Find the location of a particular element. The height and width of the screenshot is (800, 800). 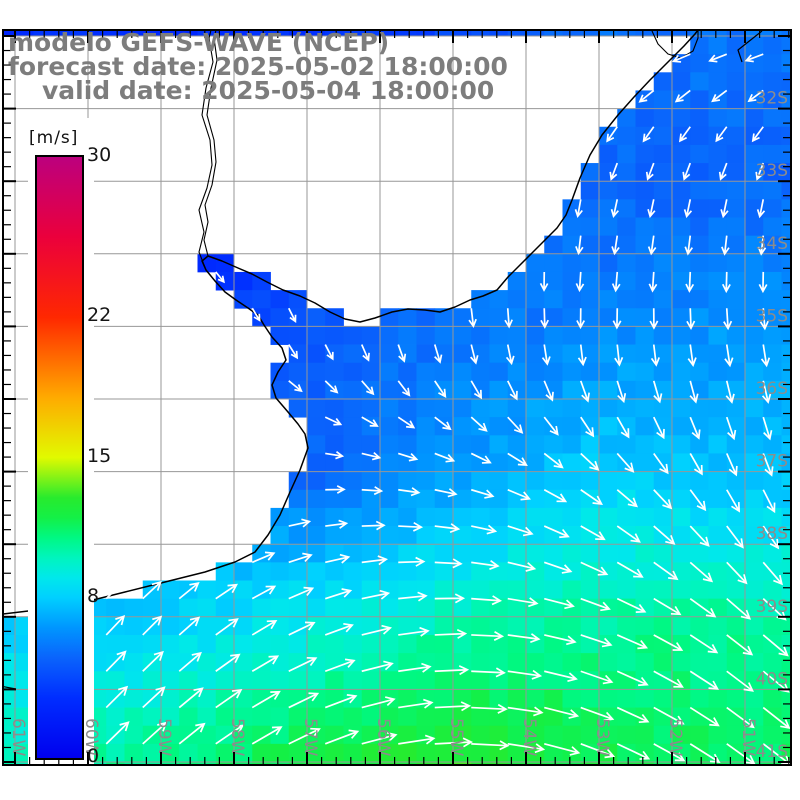

lat-label: 41S is located at coordinates (772, 752).